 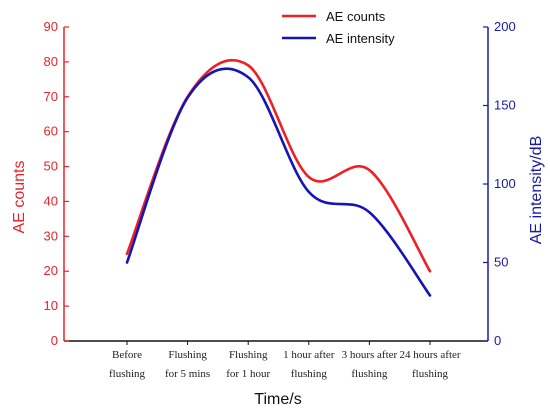 What do you see at coordinates (51, 270) in the screenshot?
I see `y-left-tick-label: 20` at bounding box center [51, 270].